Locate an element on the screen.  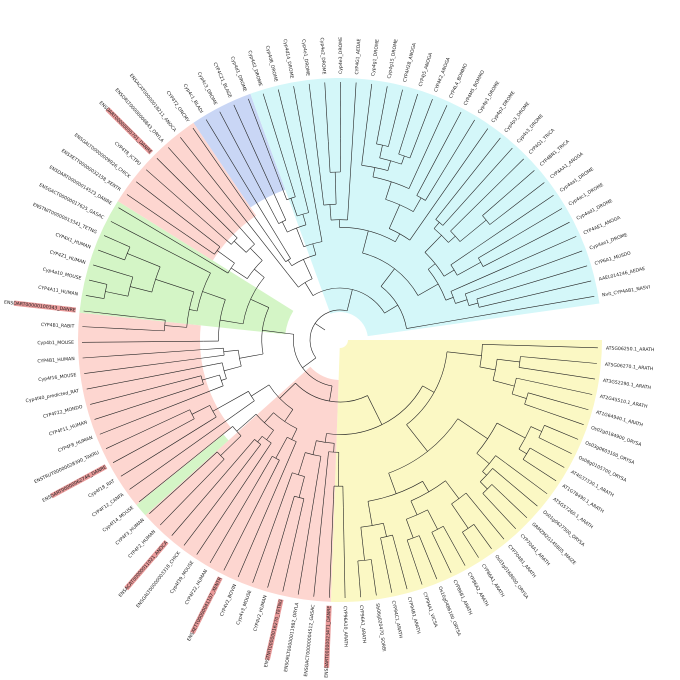
leaf-label: CYP86B1_ARATH is located at coordinates (462, 597).